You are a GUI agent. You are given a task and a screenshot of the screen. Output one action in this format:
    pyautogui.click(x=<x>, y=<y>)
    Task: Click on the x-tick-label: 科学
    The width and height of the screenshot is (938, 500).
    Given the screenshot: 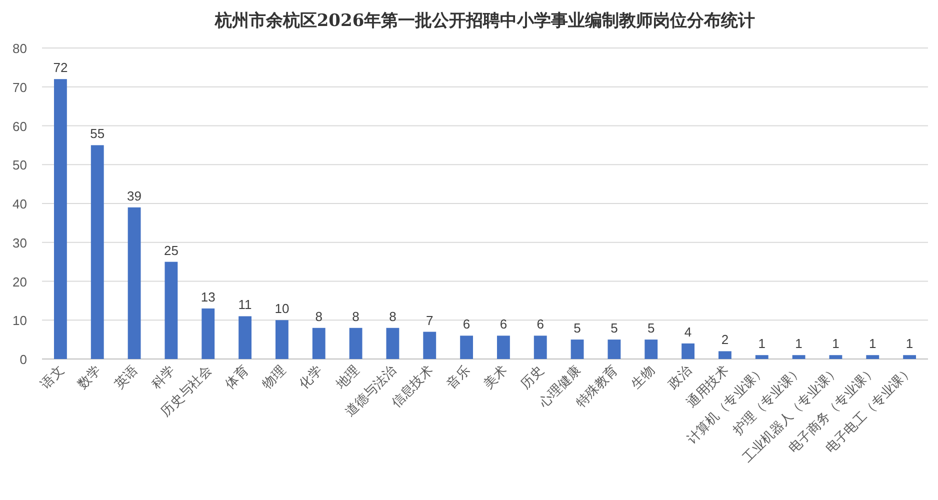 What is the action you would take?
    pyautogui.click(x=163, y=377)
    